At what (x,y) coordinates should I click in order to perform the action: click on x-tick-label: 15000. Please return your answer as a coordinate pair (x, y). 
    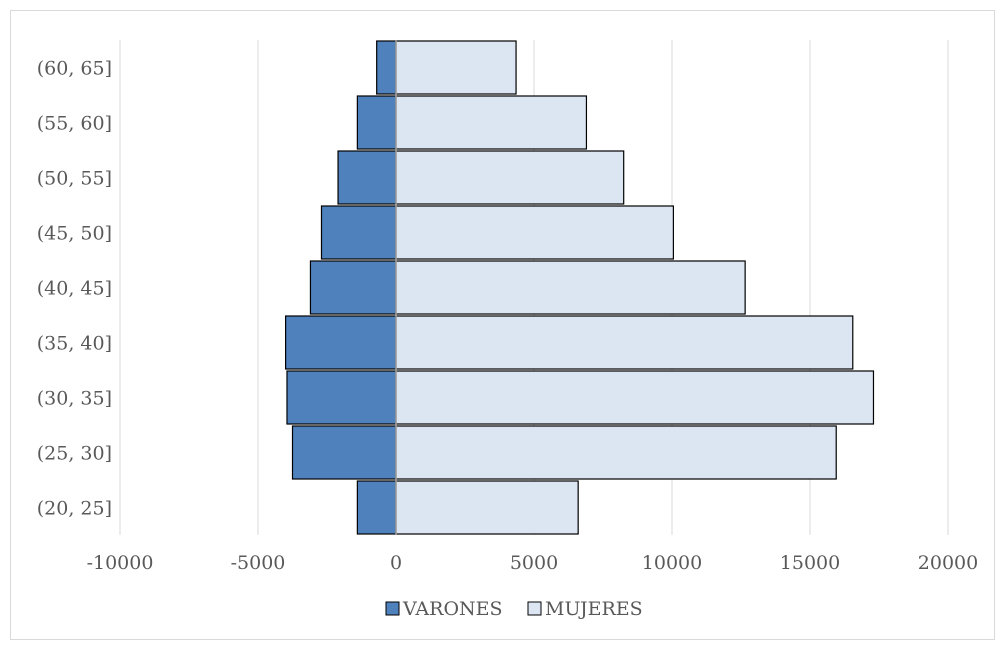
    Looking at the image, I should click on (810, 563).